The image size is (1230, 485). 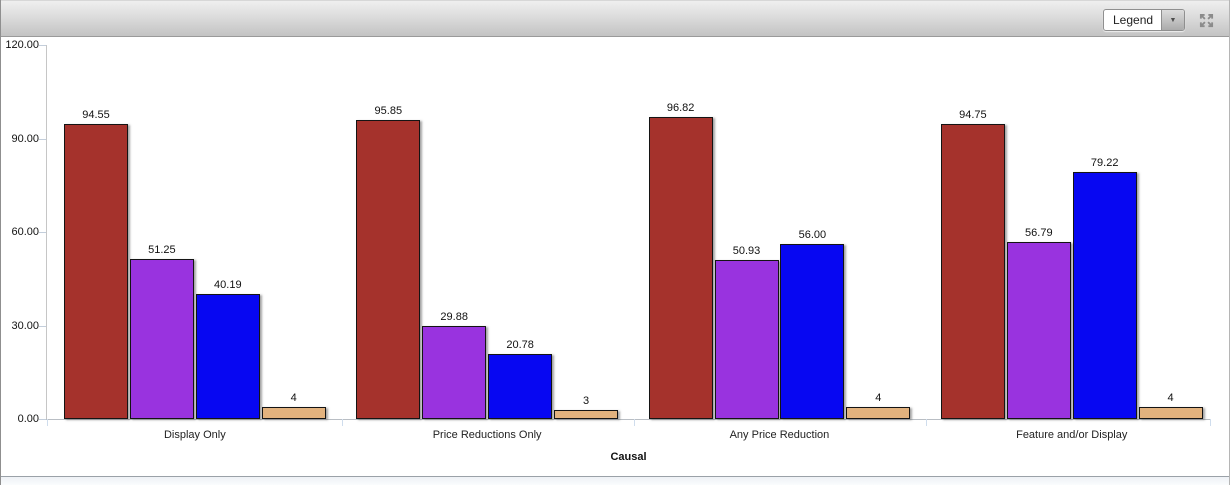 I want to click on x-axis-category-label: Price Reductions Only, so click(x=487, y=435).